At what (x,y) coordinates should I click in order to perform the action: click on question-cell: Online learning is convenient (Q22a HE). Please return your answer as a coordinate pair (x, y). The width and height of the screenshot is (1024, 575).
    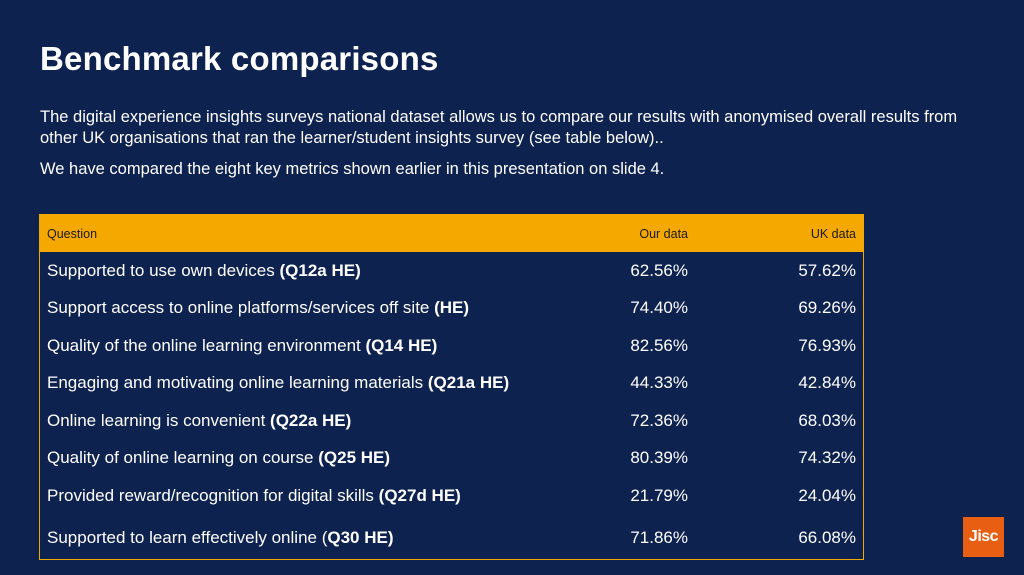
    Looking at the image, I should click on (302, 421).